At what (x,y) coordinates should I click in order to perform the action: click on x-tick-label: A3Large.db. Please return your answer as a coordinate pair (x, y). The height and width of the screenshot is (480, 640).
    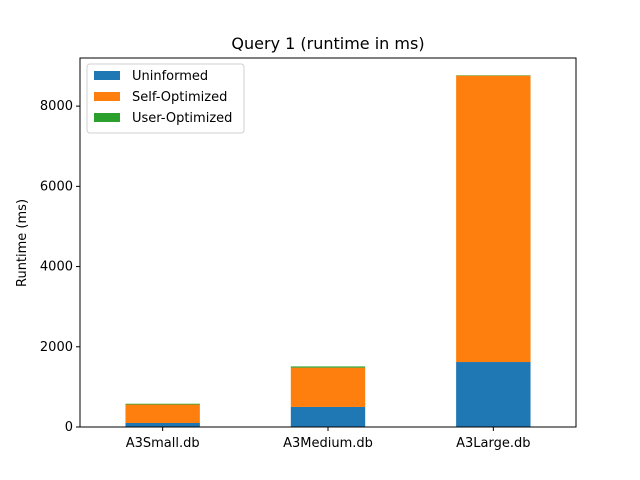
    Looking at the image, I should click on (493, 443).